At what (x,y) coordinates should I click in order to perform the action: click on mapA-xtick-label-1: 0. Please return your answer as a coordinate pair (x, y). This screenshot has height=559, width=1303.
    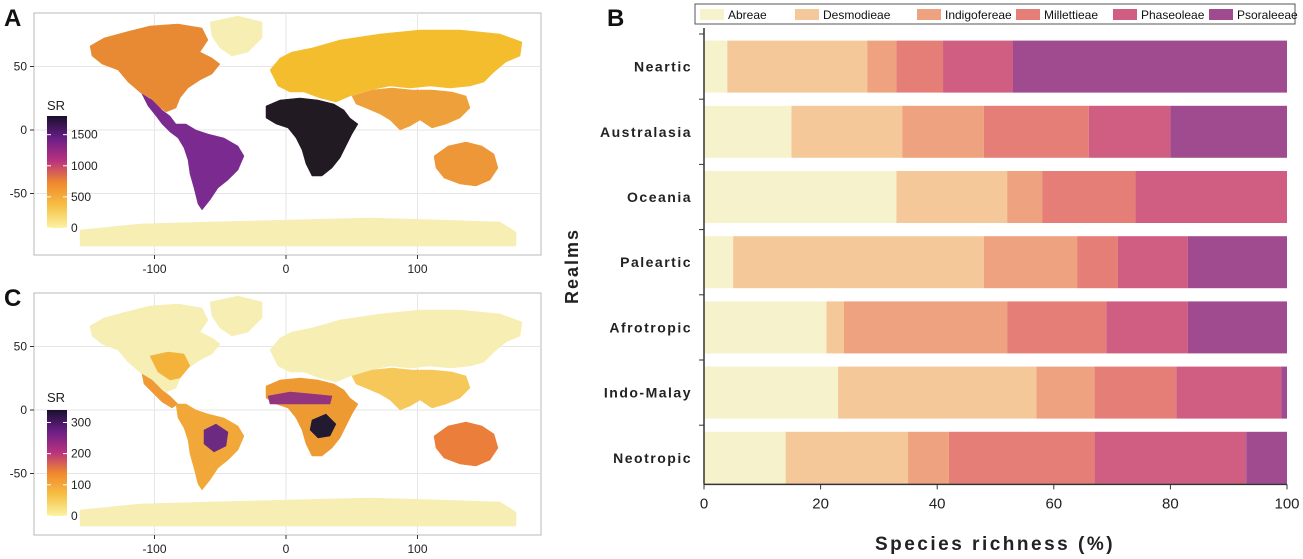
    Looking at the image, I should click on (286, 269).